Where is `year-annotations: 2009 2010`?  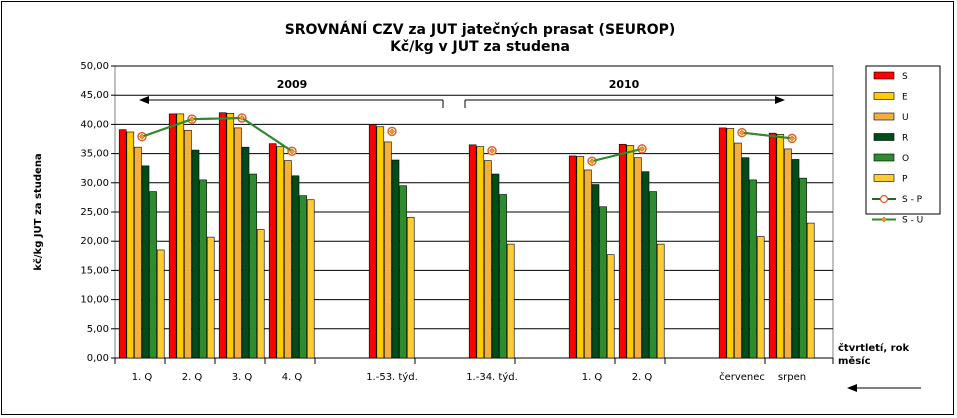
year-annotations: 2009 2010 is located at coordinates (462, 93).